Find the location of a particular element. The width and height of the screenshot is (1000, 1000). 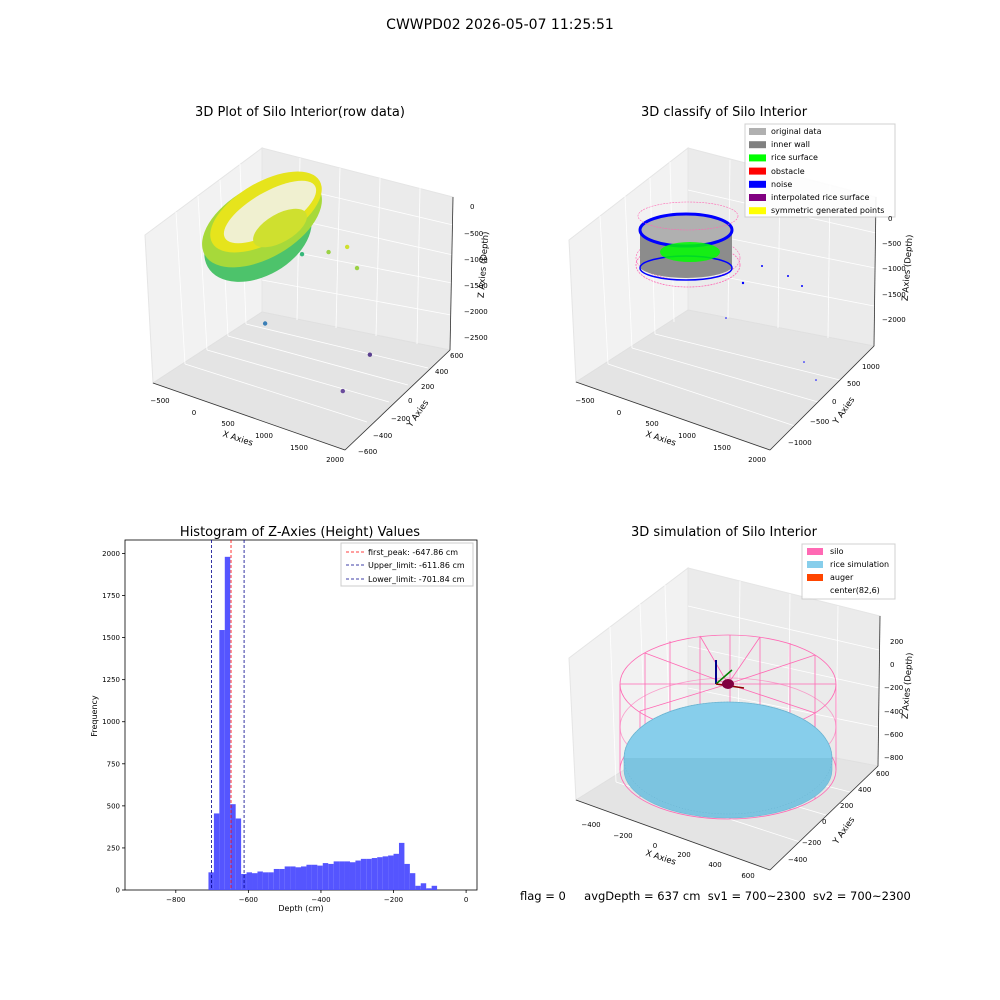

classify-y-ticks: −1000 −500 0 500 1000 is located at coordinates (834, 405).